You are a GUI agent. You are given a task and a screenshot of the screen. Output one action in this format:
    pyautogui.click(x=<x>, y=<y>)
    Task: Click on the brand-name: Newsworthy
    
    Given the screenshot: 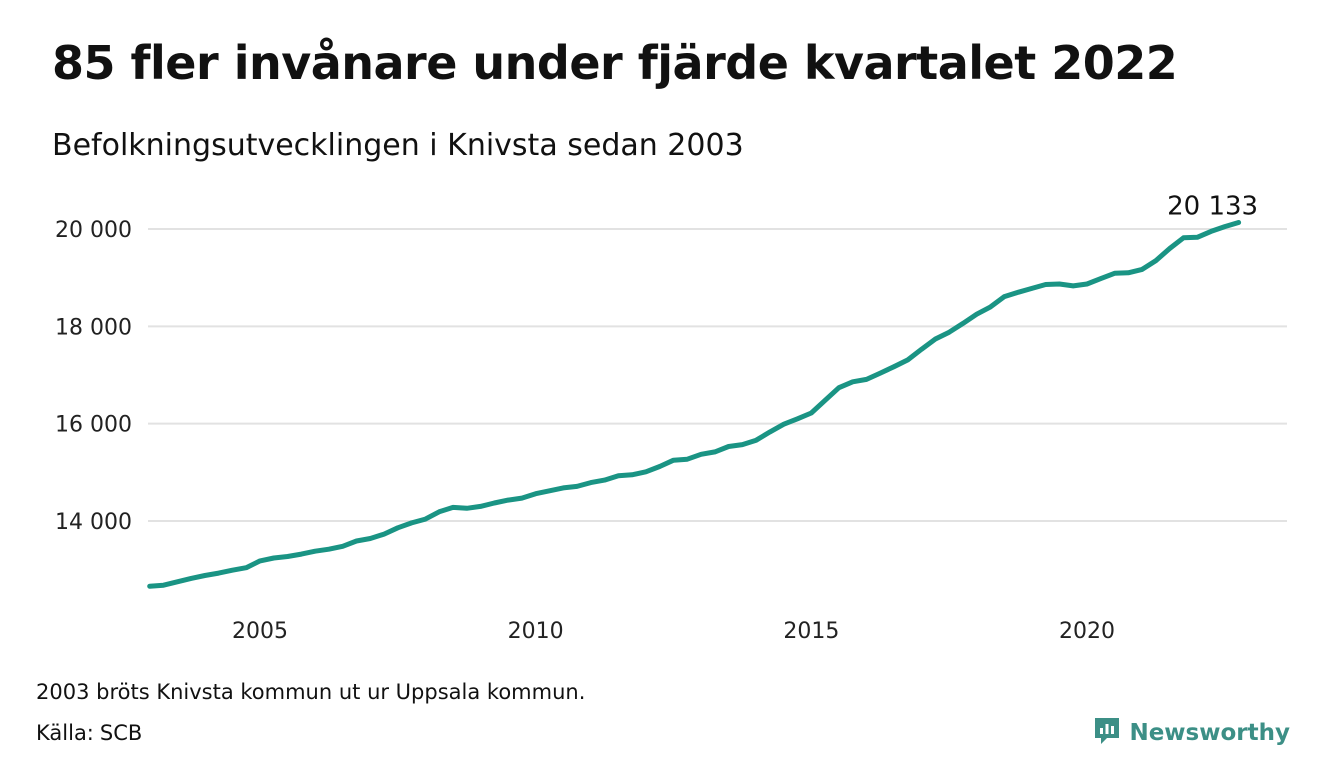 What is the action you would take?
    pyautogui.click(x=1209, y=733)
    